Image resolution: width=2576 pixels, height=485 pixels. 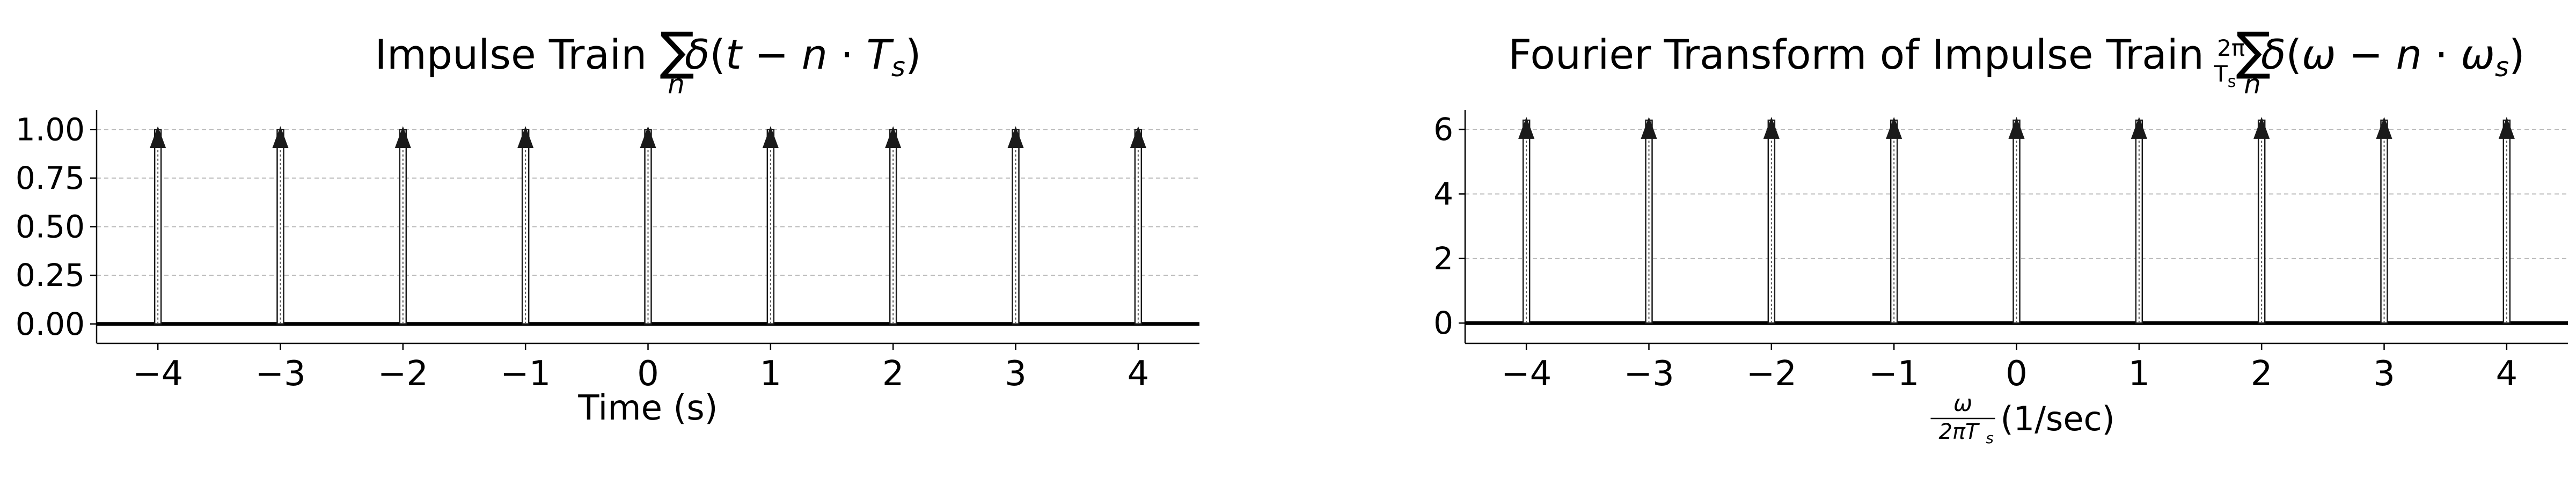 I want to click on y-tick-label: 0.25, so click(x=50, y=275).